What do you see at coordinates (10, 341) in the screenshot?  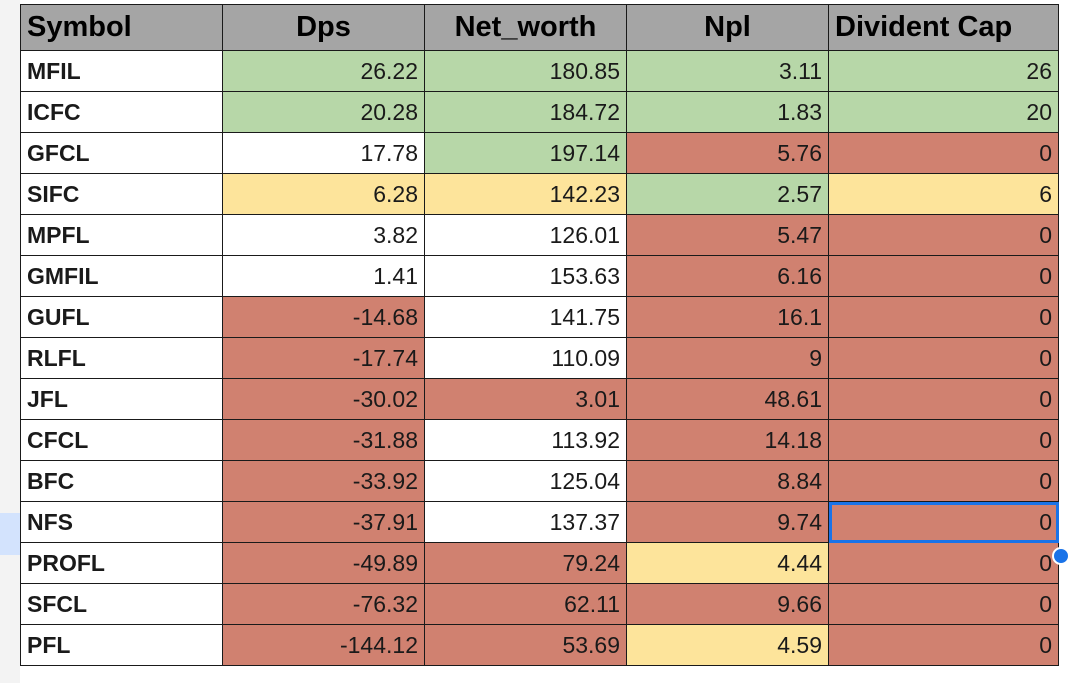 I see `row-header-strip` at bounding box center [10, 341].